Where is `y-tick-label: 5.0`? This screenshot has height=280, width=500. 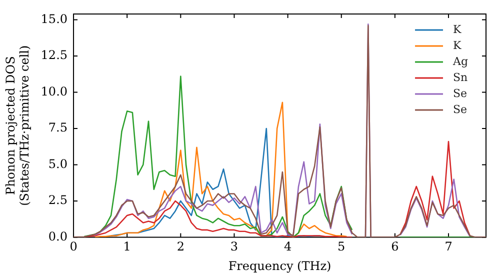
y-tick-label: 5.0 is located at coordinates (58, 163).